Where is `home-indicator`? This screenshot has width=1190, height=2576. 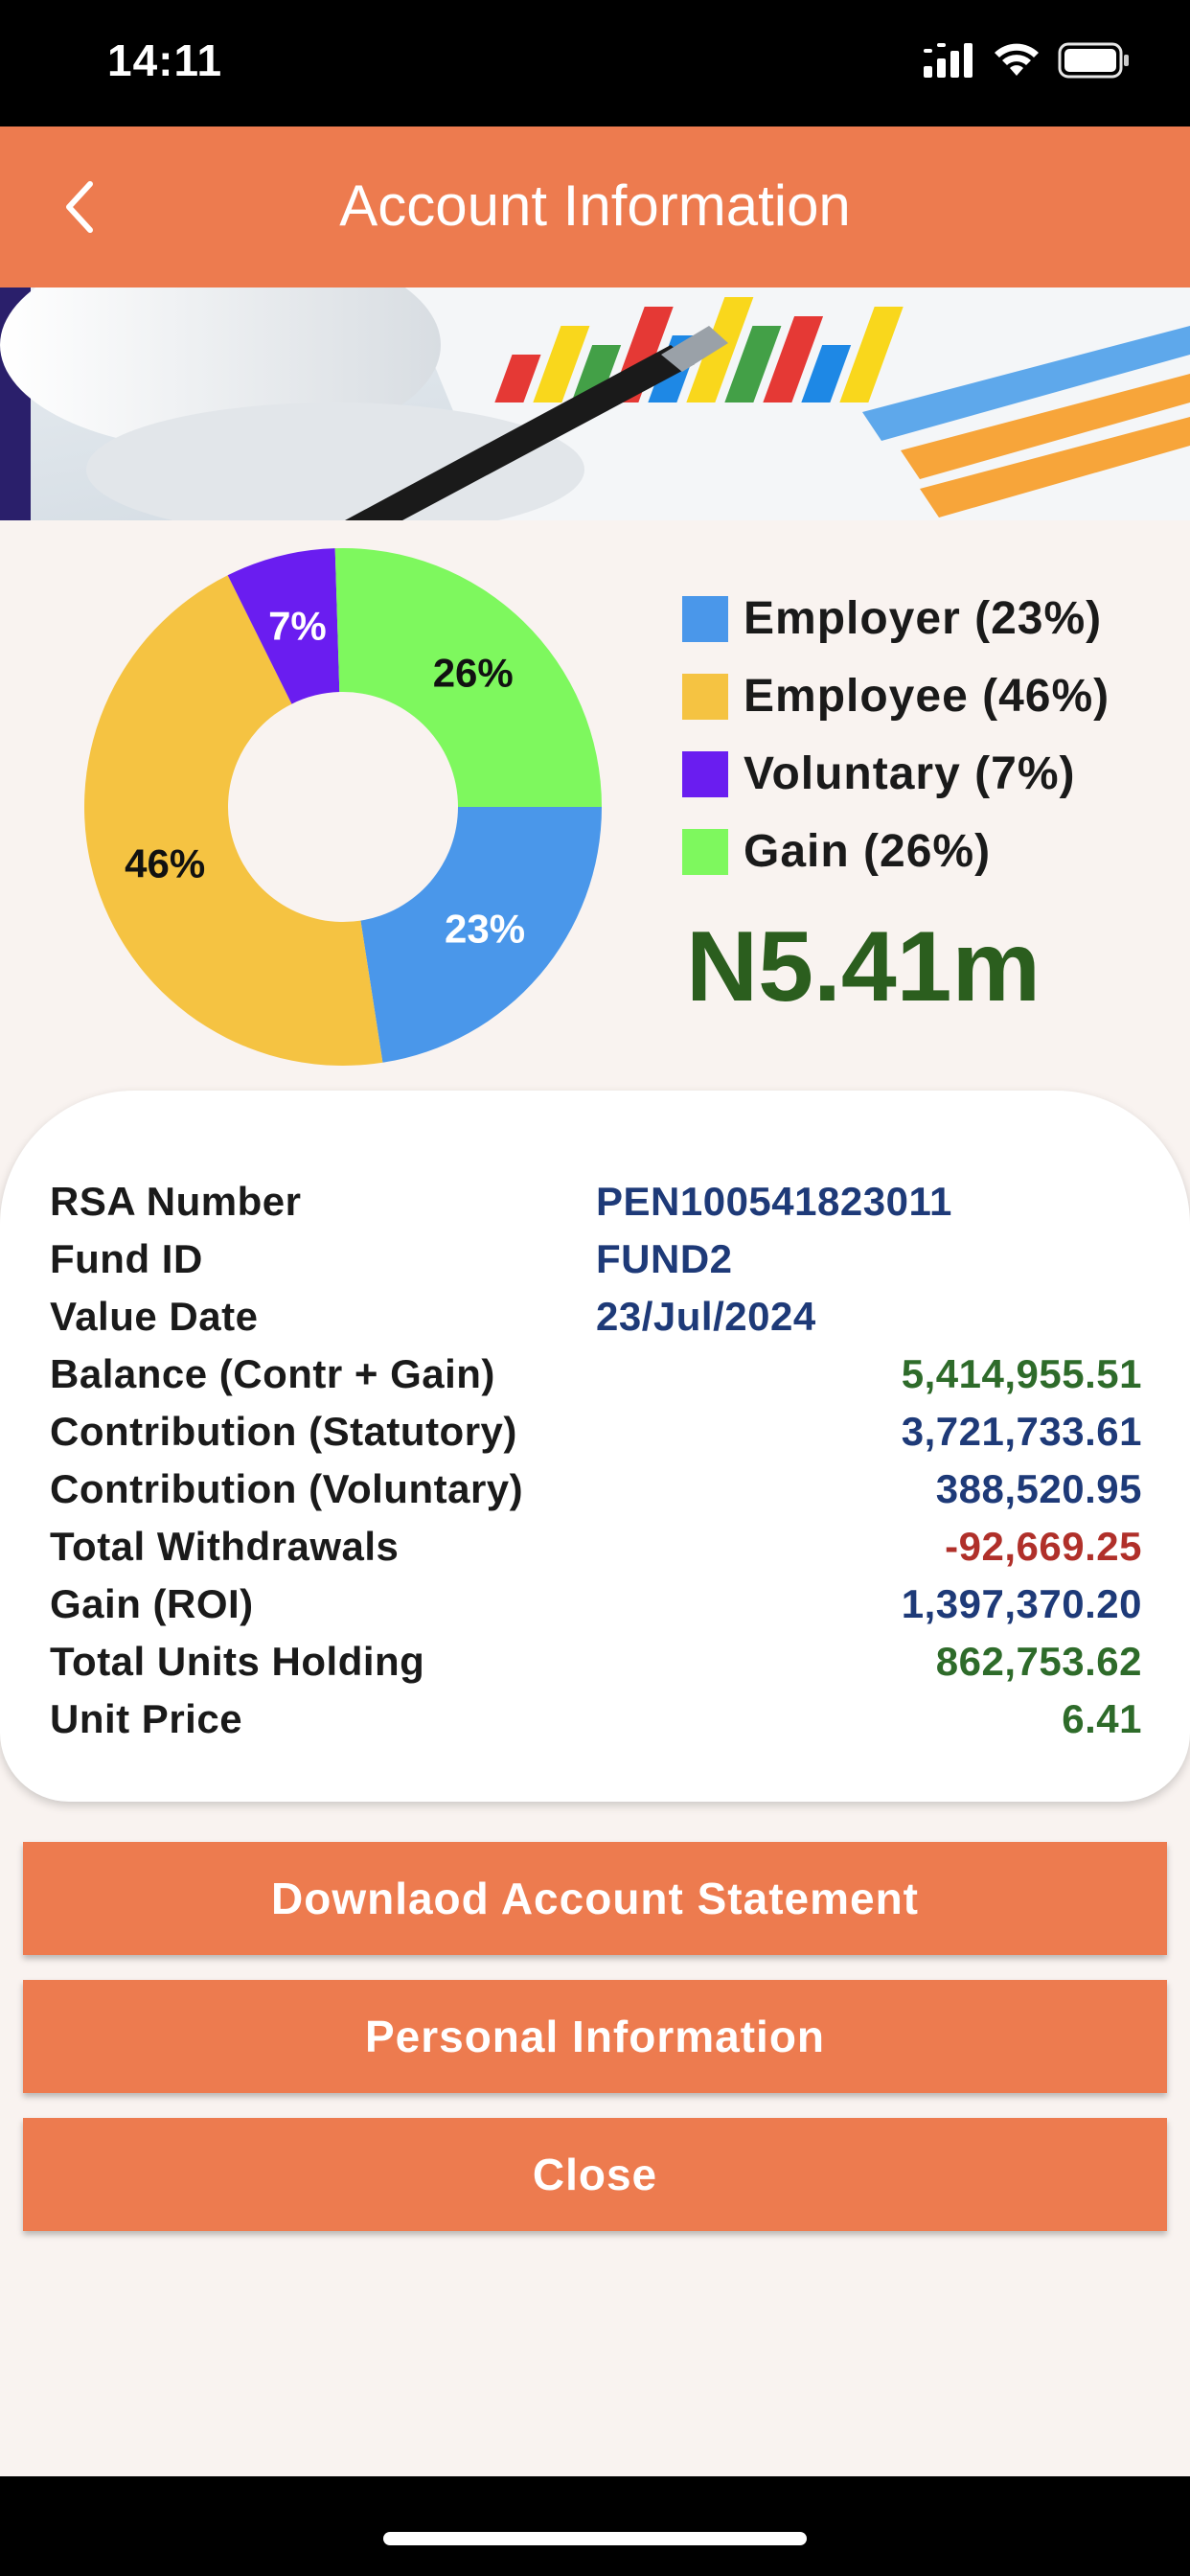 home-indicator is located at coordinates (595, 2538).